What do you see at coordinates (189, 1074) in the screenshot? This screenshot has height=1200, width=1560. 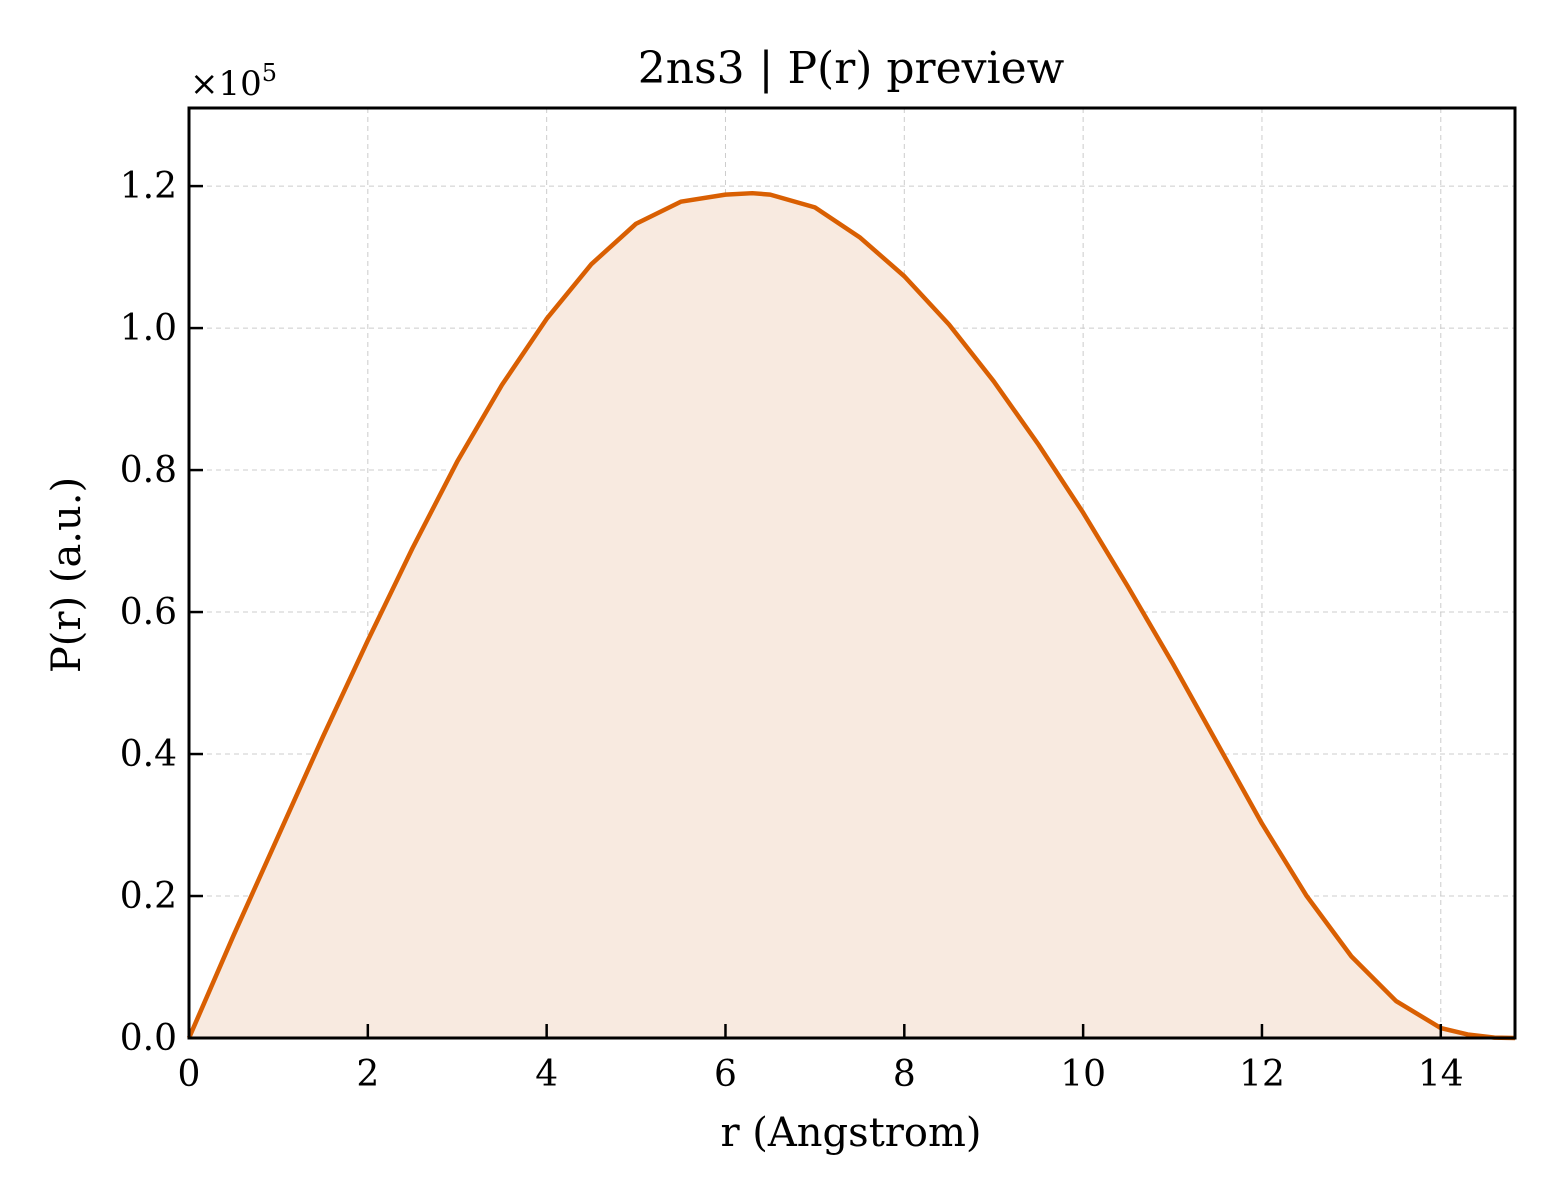 I see `x-tick-label: 0` at bounding box center [189, 1074].